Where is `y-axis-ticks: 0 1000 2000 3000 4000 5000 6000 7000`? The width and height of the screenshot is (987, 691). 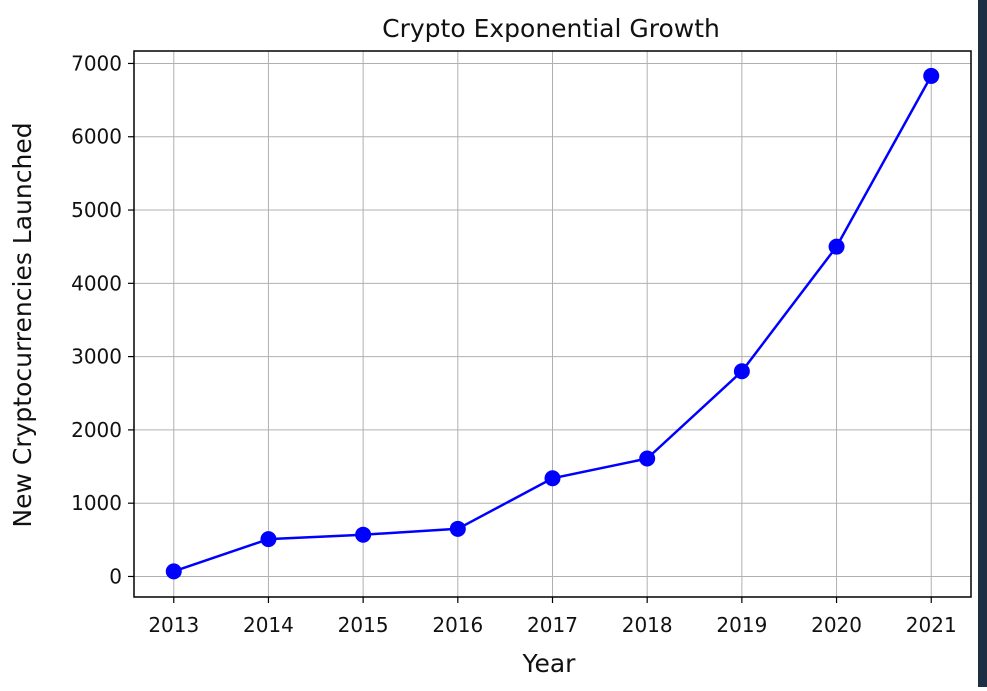 y-axis-ticks: 0 1000 2000 3000 4000 5000 6000 7000 is located at coordinates (102, 319).